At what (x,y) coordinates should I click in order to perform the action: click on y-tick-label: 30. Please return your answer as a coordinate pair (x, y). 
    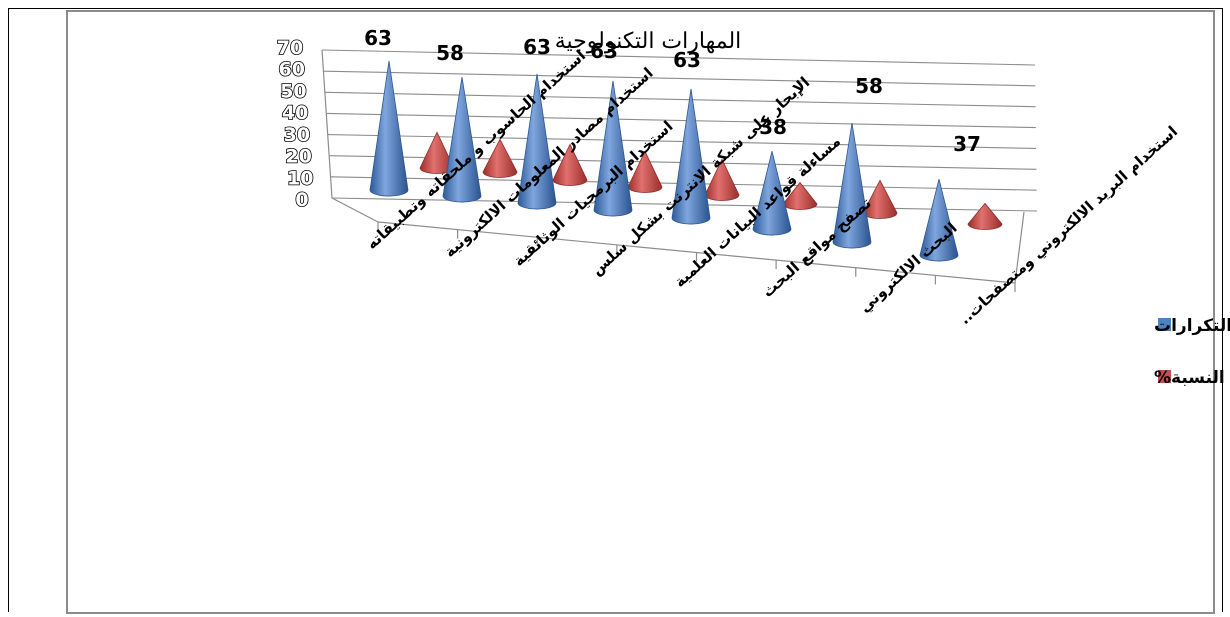
    Looking at the image, I should click on (297, 135).